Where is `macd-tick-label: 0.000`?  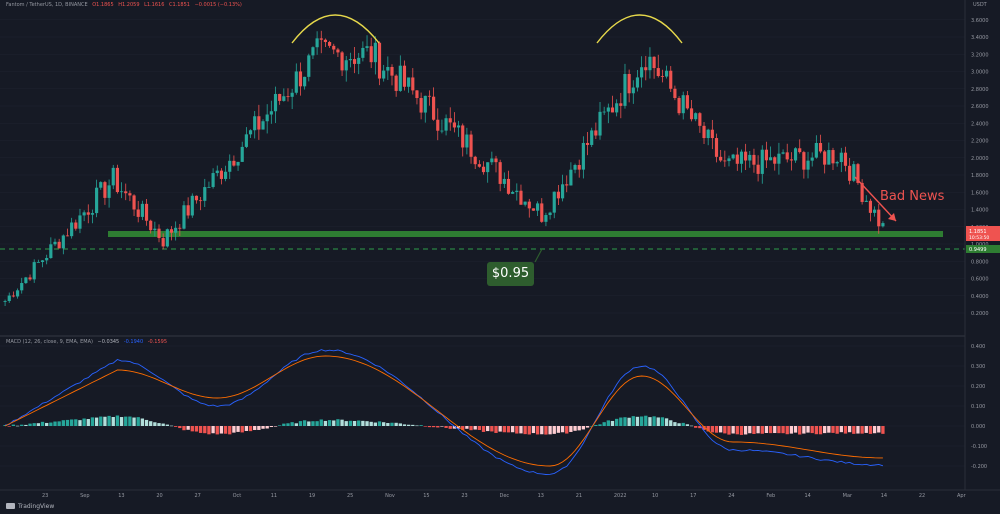 macd-tick-label: 0.000 is located at coordinates (978, 427).